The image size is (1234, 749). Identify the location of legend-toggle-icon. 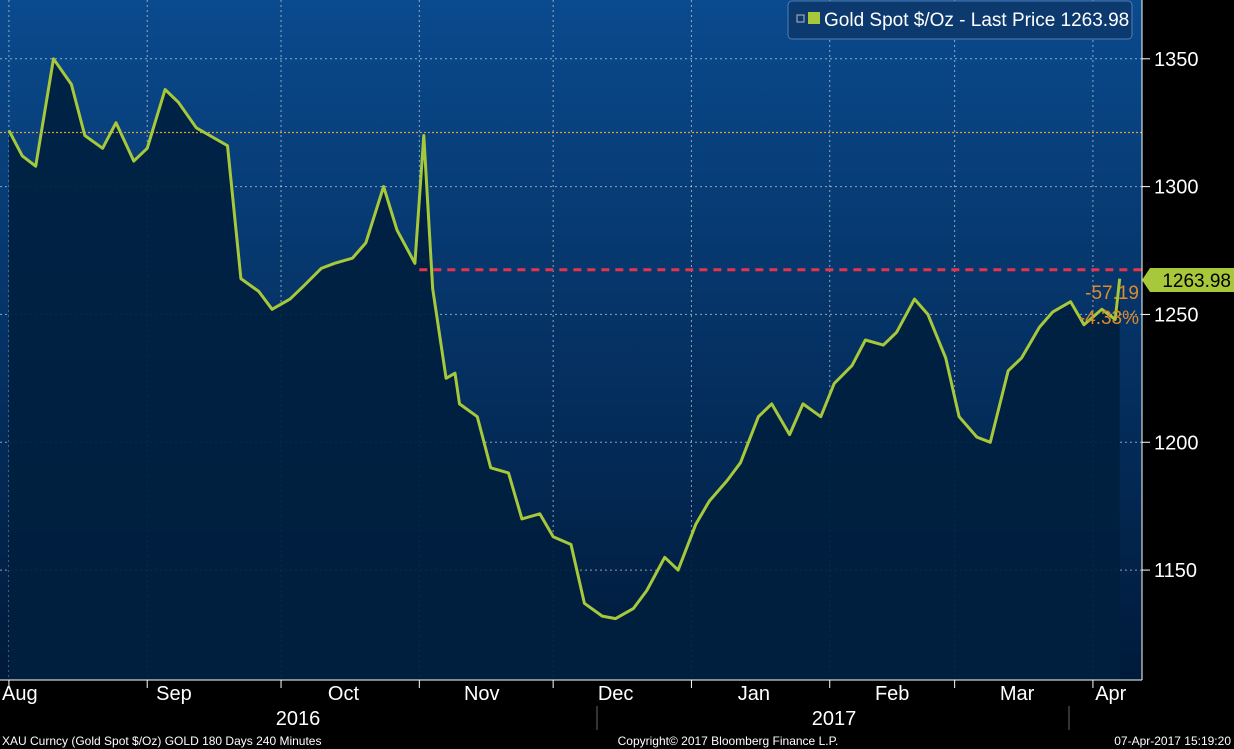
(800, 18).